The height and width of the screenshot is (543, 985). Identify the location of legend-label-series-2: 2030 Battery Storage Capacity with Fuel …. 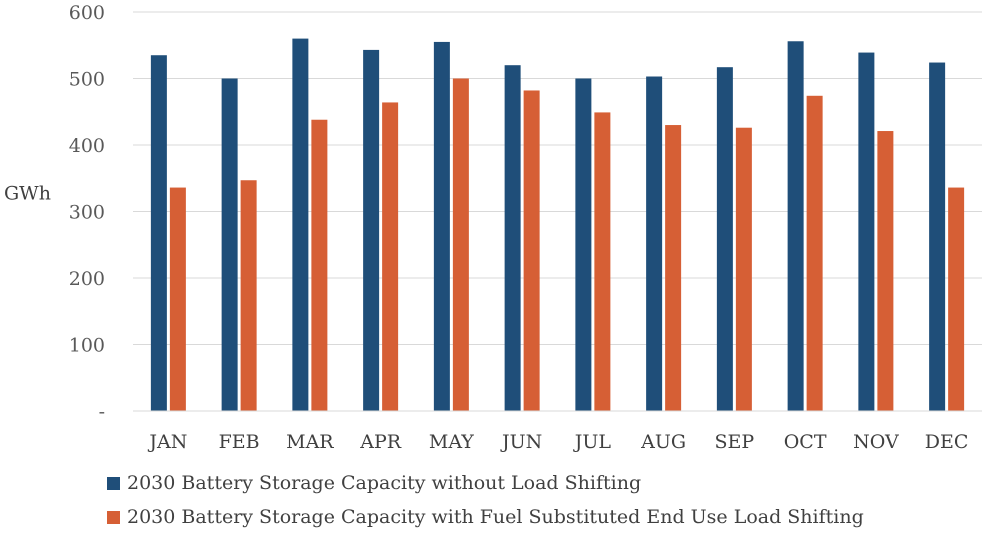
(495, 517).